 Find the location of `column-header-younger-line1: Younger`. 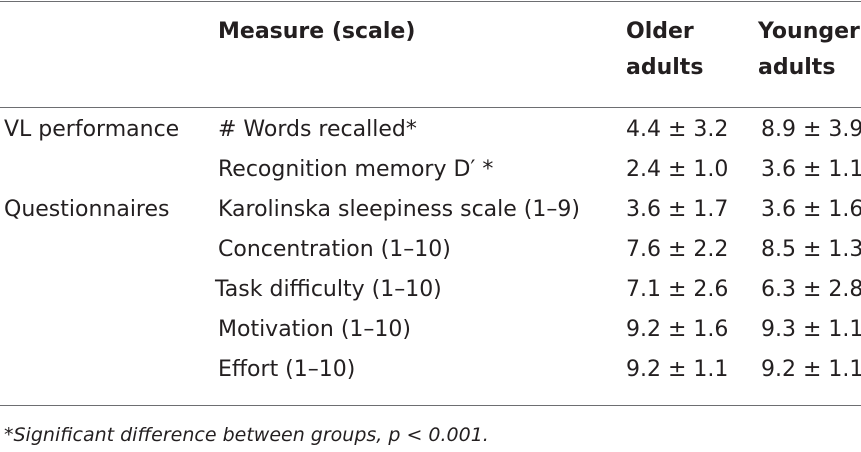

column-header-younger-line1: Younger is located at coordinates (809, 31).